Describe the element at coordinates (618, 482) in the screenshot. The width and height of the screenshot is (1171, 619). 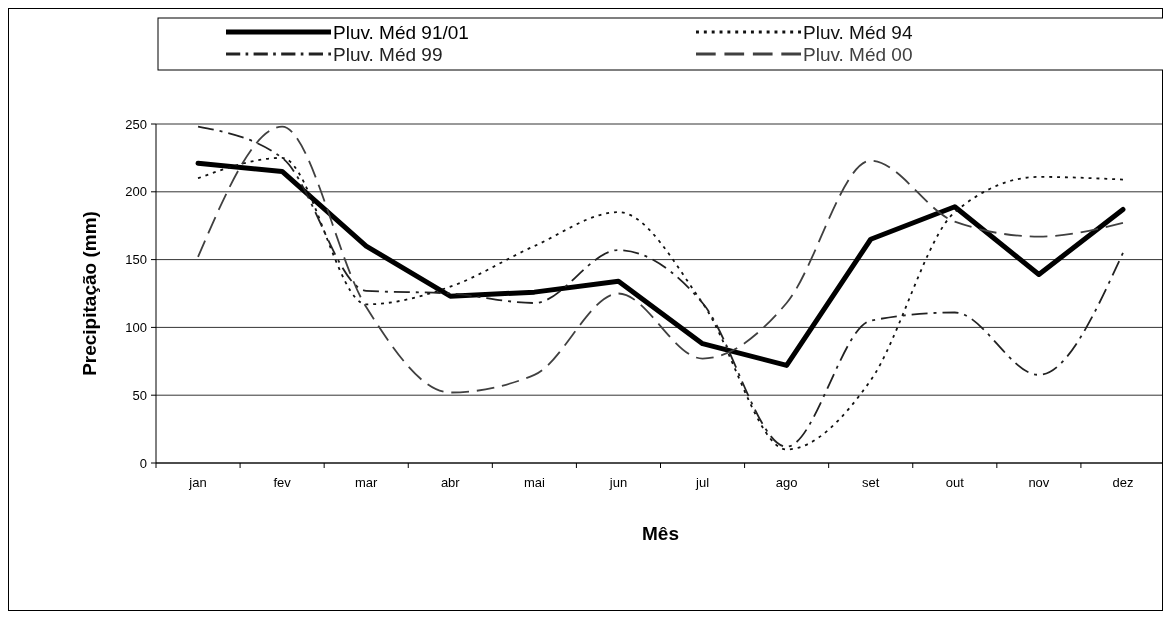
I see `x-tick-label: jun` at that location.